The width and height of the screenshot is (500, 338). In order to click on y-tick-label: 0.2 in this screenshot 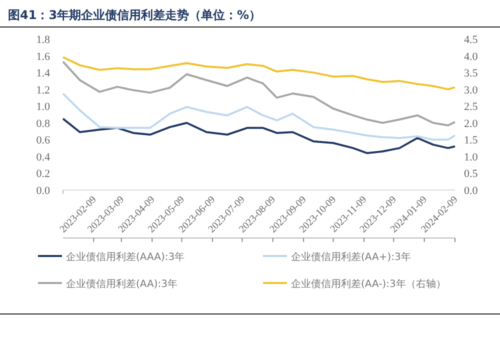, I will do `click(43, 174)`.